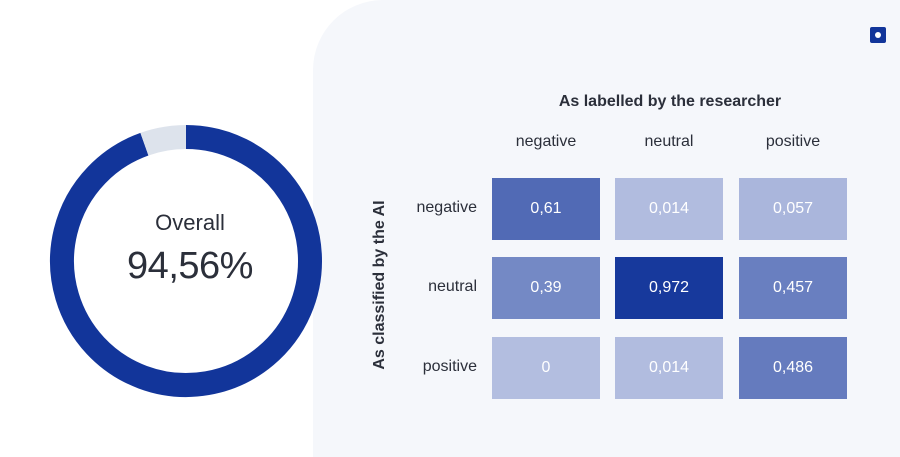 This screenshot has height=457, width=900. What do you see at coordinates (163, 140) in the screenshot?
I see `donut-slice-incorrect` at bounding box center [163, 140].